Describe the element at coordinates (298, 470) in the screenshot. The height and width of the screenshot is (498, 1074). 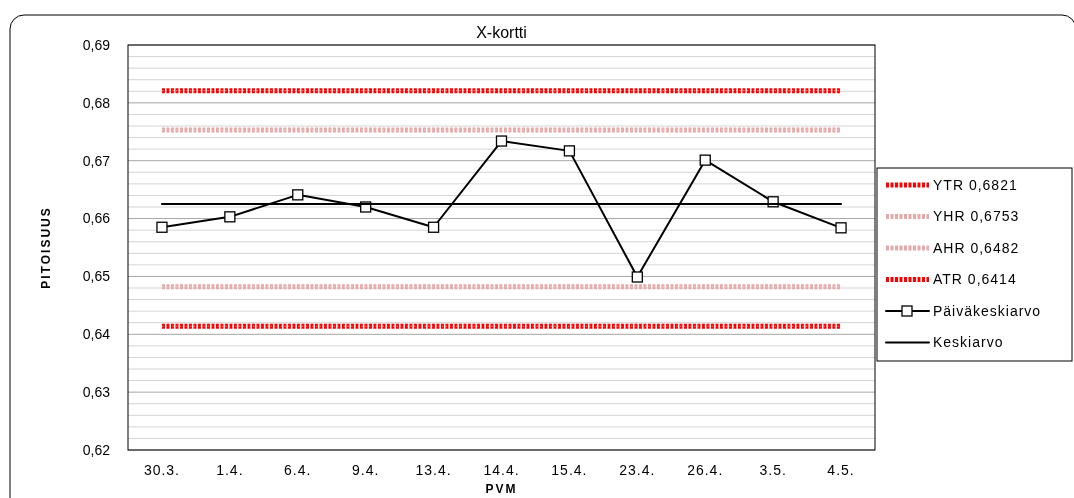
I see `x-tick-label: 6.4.` at that location.